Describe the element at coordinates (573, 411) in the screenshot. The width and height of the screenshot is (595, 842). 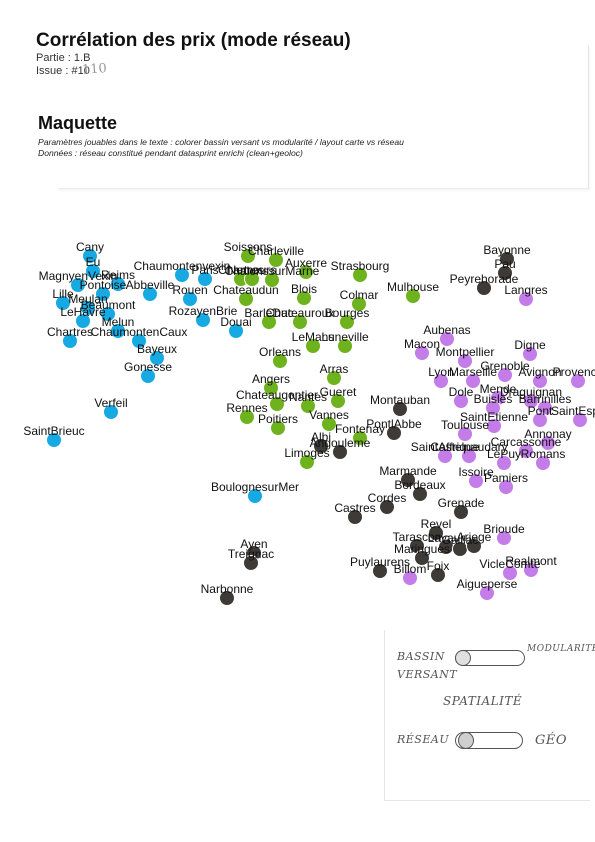
I see `node-label: SaintEsprit` at that location.